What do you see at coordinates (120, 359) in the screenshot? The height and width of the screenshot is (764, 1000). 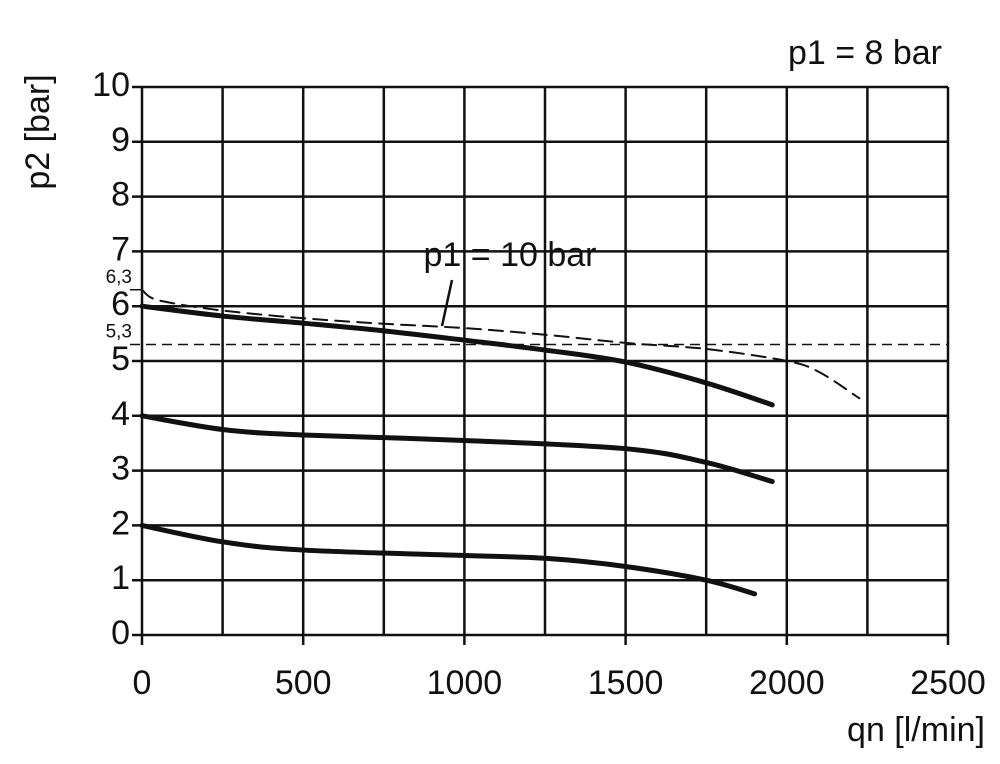 I see `y-tick-label: 5` at bounding box center [120, 359].